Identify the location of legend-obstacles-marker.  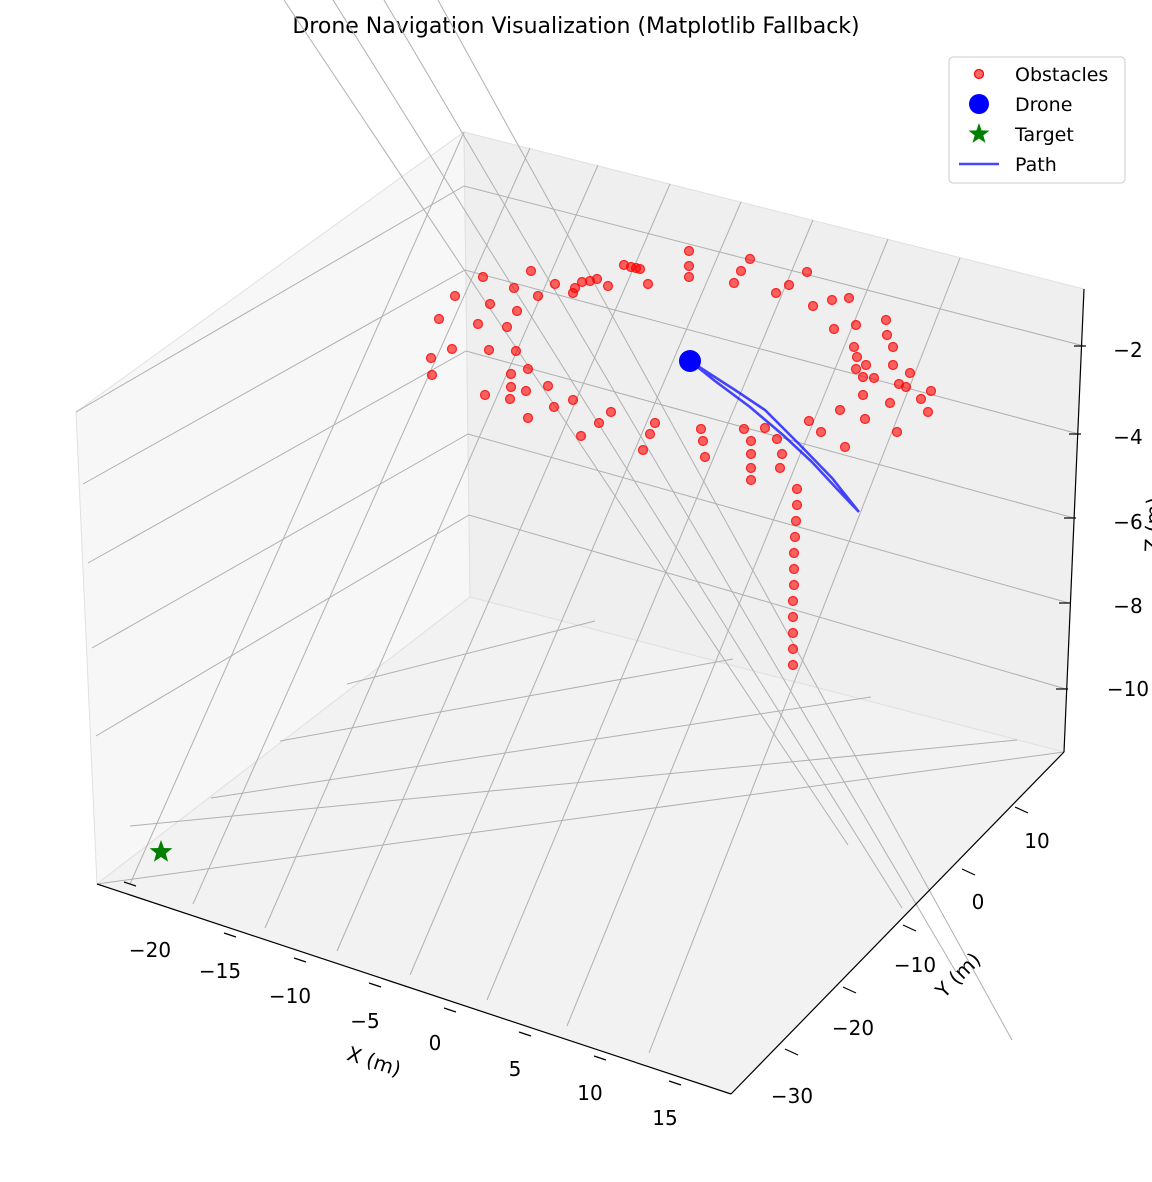
(979, 74).